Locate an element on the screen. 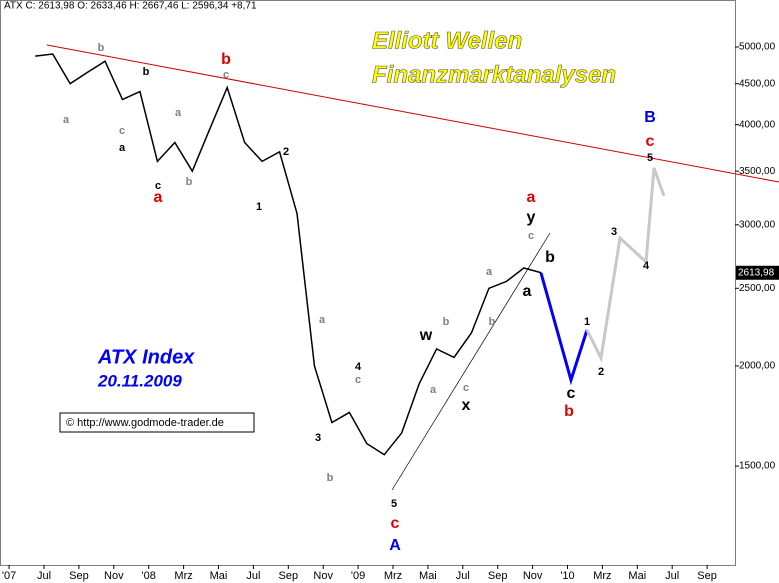 Image resolution: width=779 pixels, height=583 pixels. channel-line is located at coordinates (471, 361).